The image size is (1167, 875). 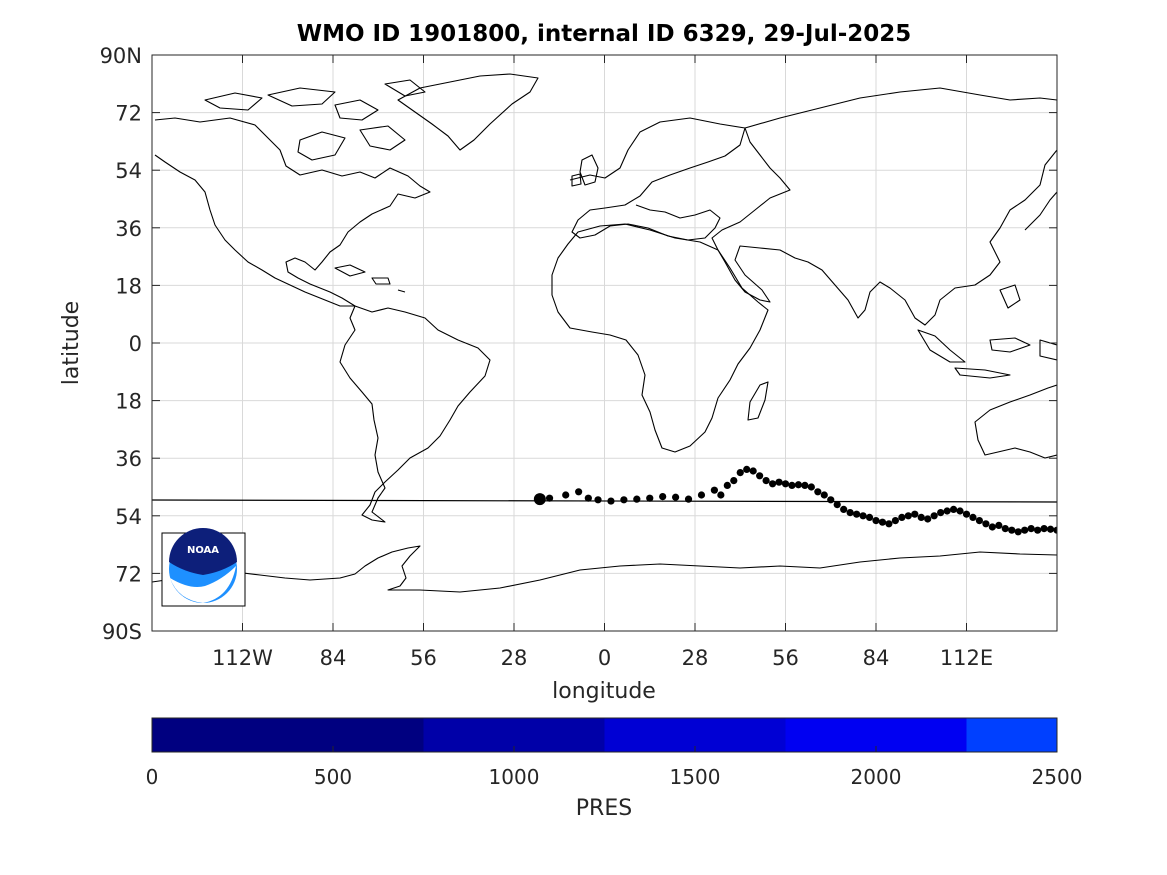 I want to click on float-track, so click(x=795, y=500).